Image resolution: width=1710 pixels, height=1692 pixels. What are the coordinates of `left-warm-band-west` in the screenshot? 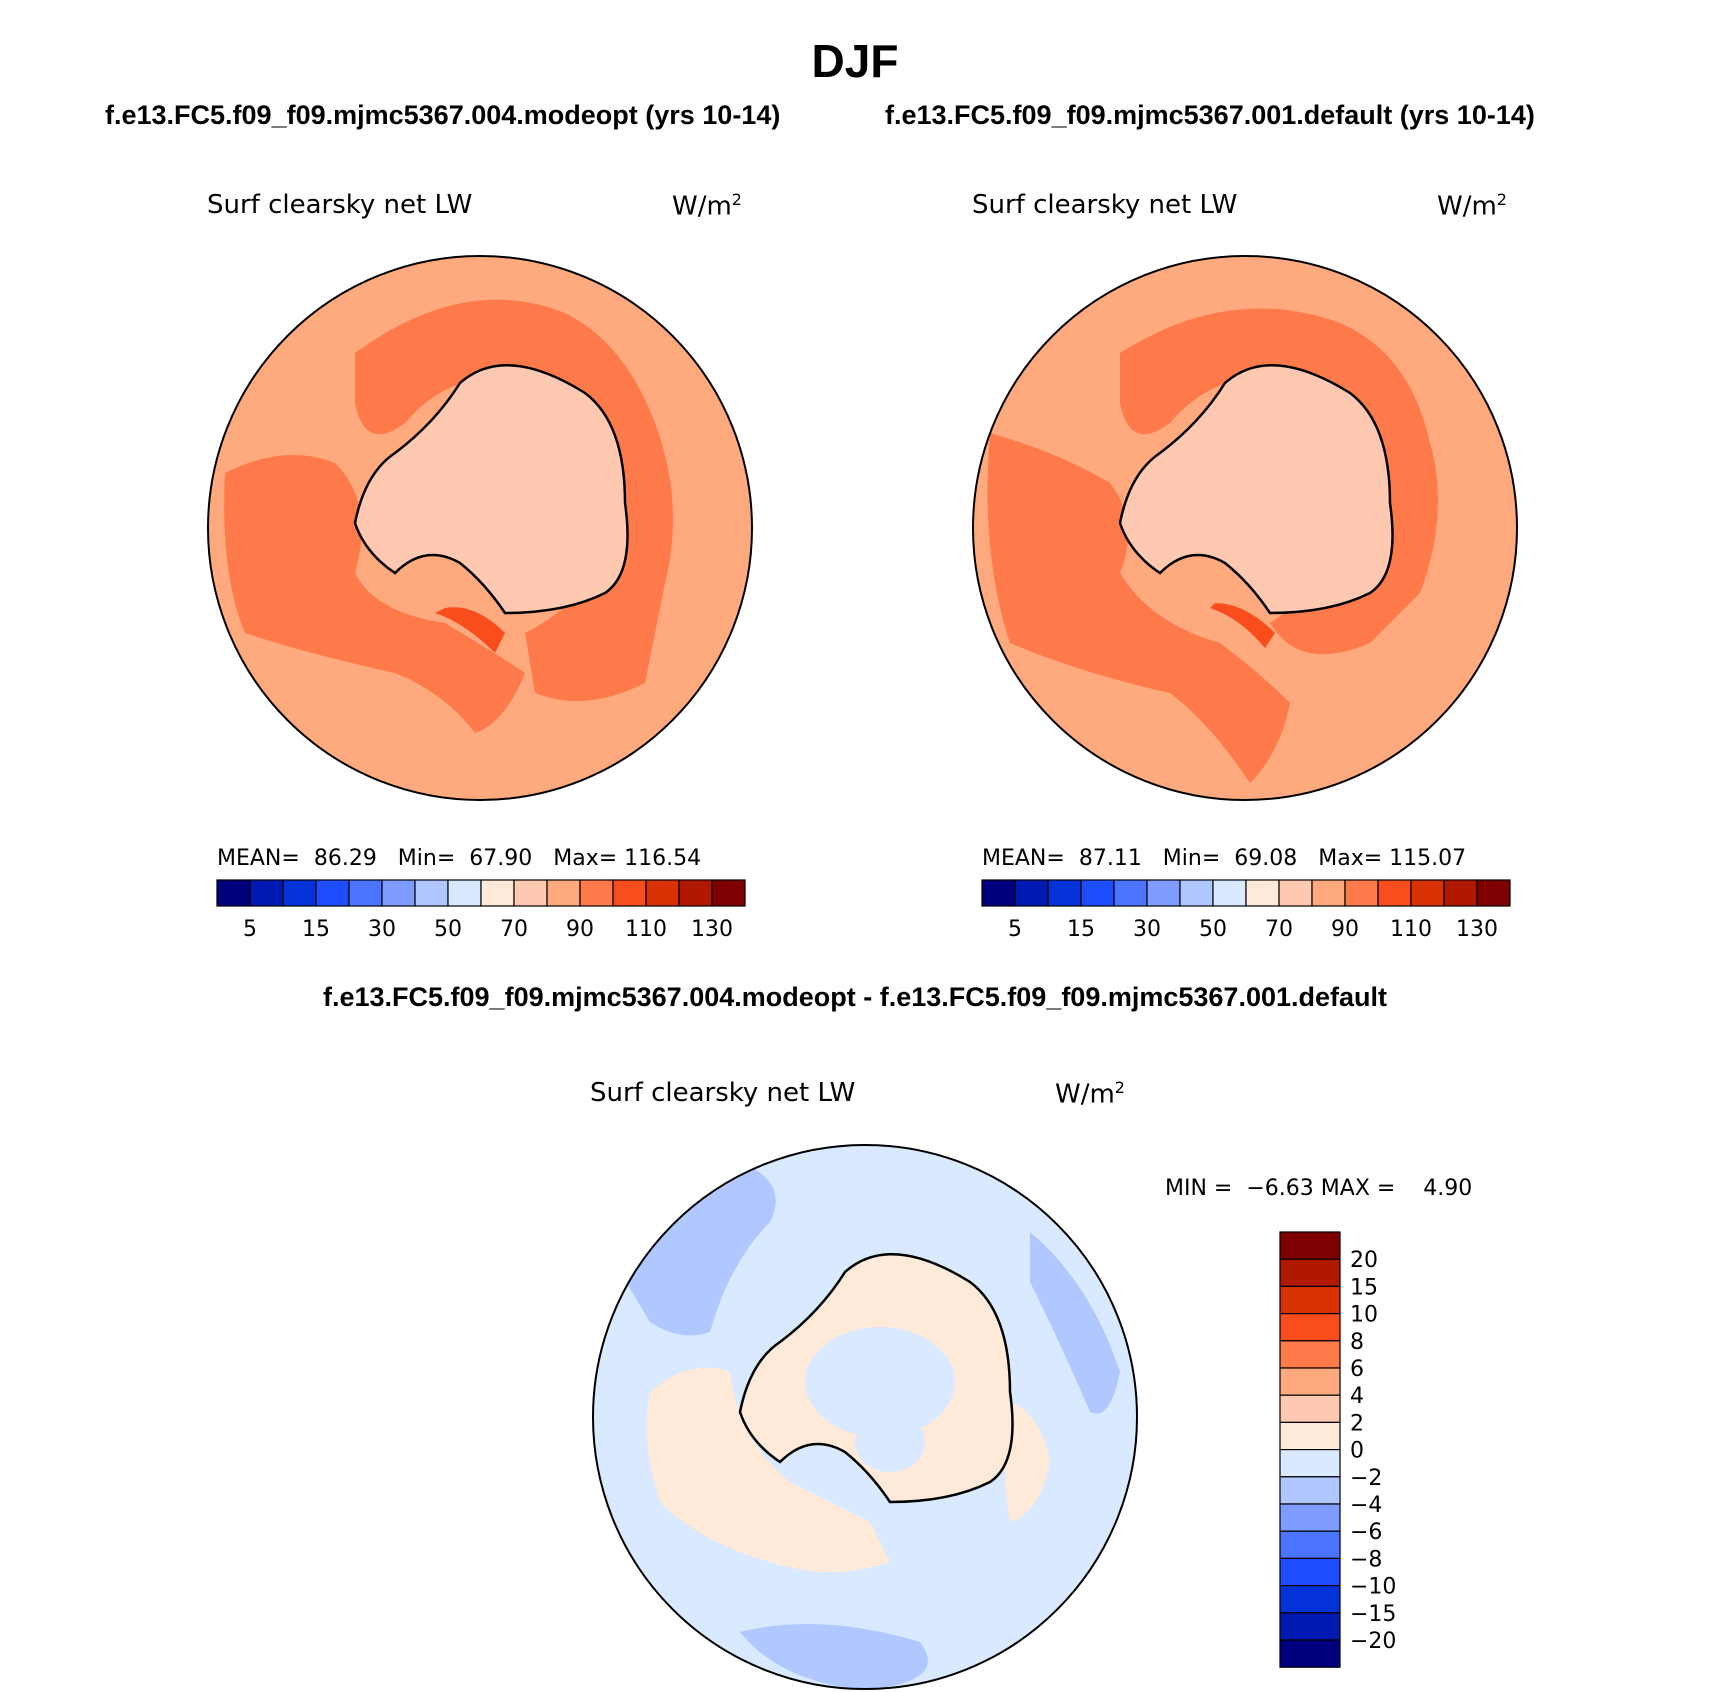 It's located at (374, 594).